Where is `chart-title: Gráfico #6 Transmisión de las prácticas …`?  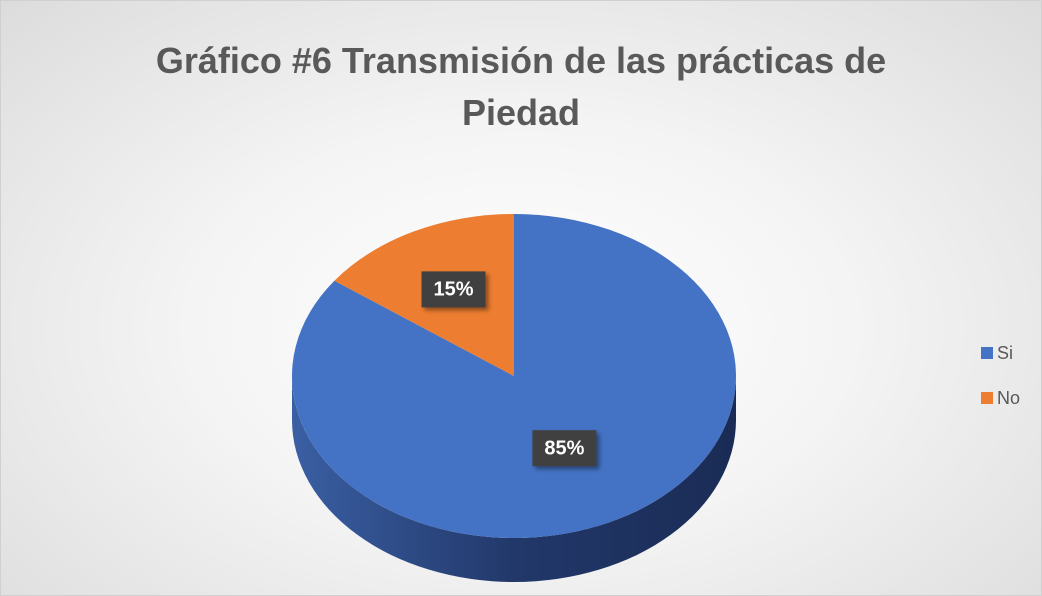
chart-title: Gráfico #6 Transmisión de las prácticas … is located at coordinates (521, 87).